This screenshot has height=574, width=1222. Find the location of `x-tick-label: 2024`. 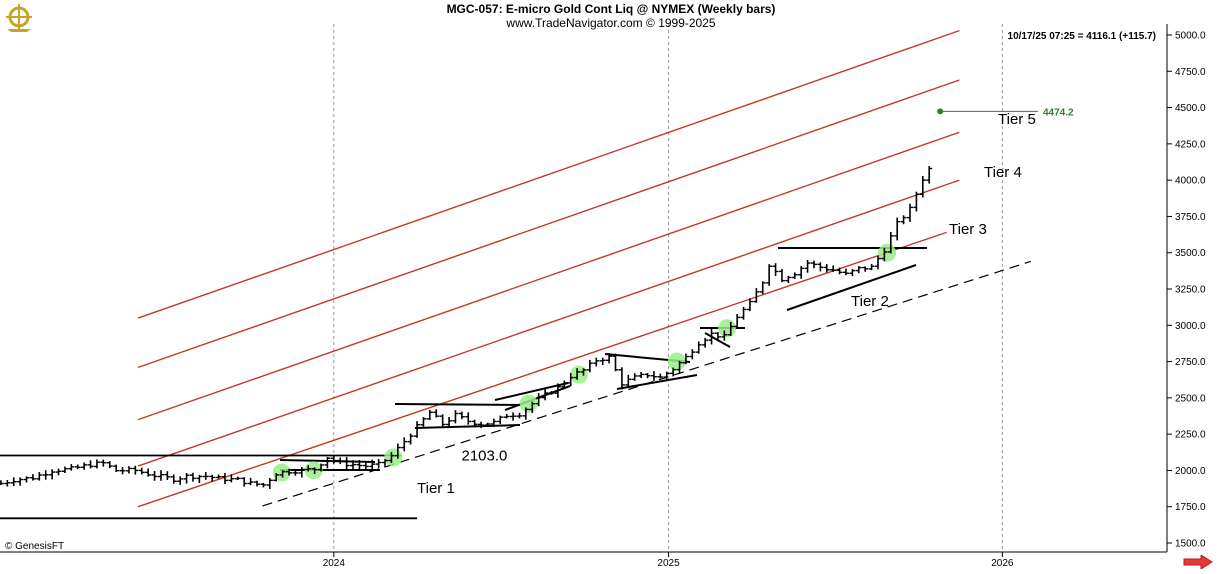

x-tick-label: 2024 is located at coordinates (334, 563).